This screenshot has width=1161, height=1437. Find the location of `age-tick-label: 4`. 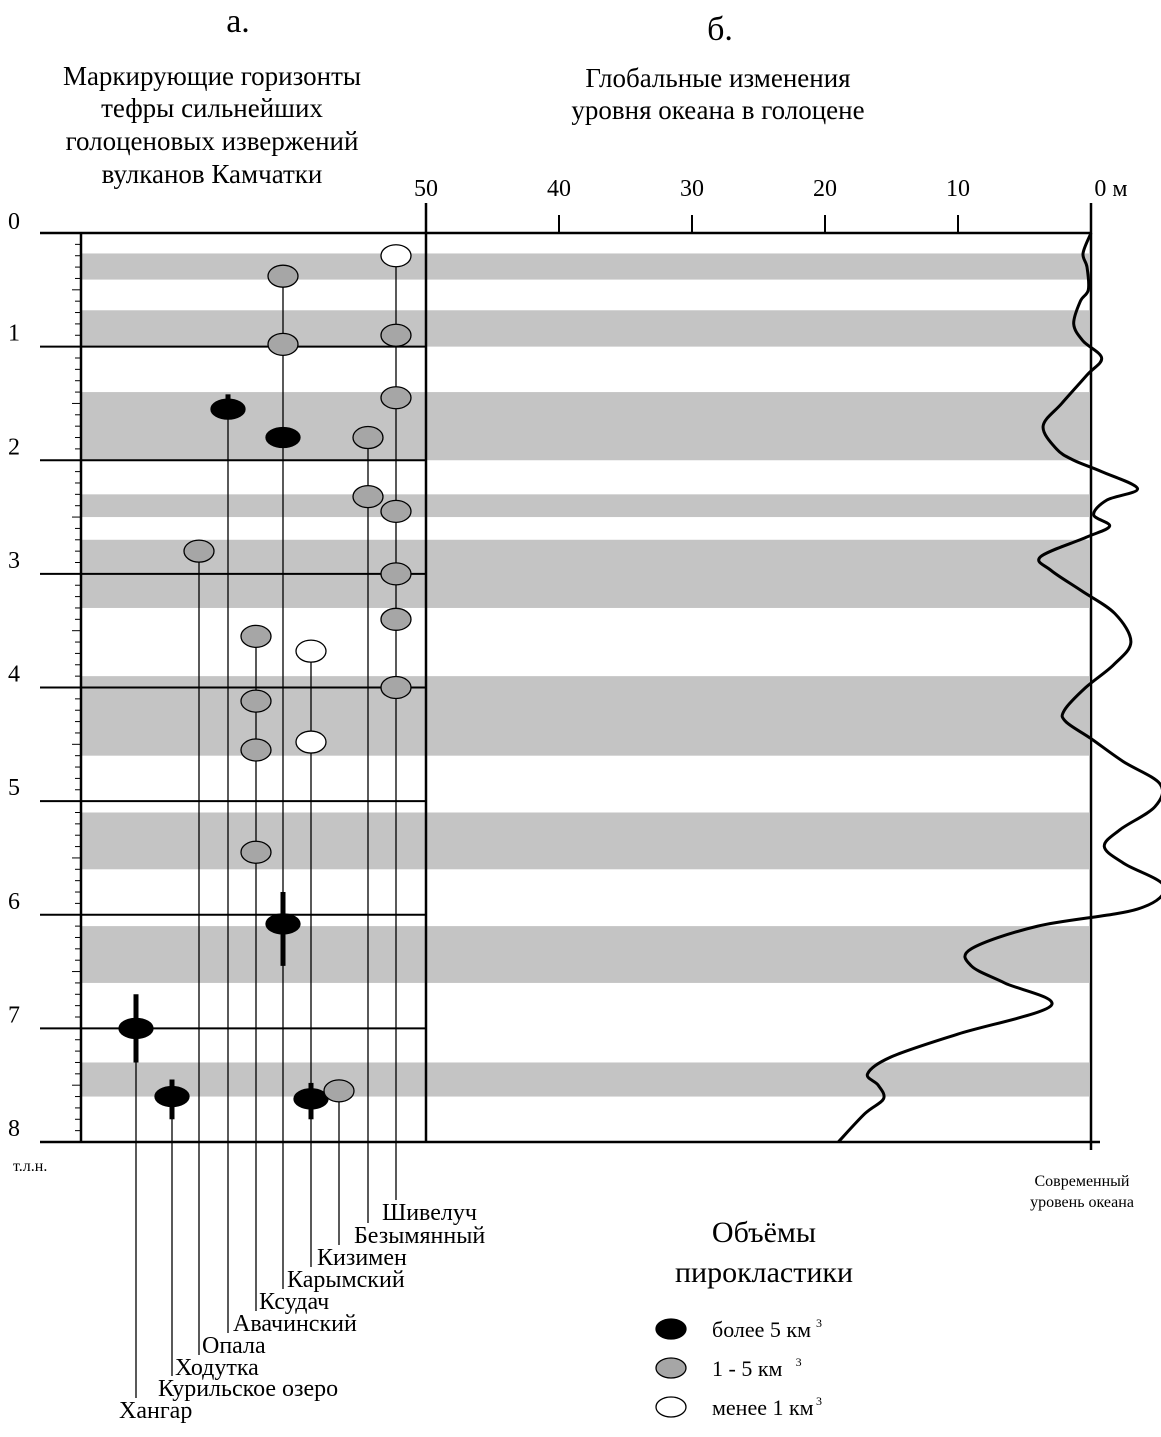

age-tick-label: 4 is located at coordinates (14, 675).